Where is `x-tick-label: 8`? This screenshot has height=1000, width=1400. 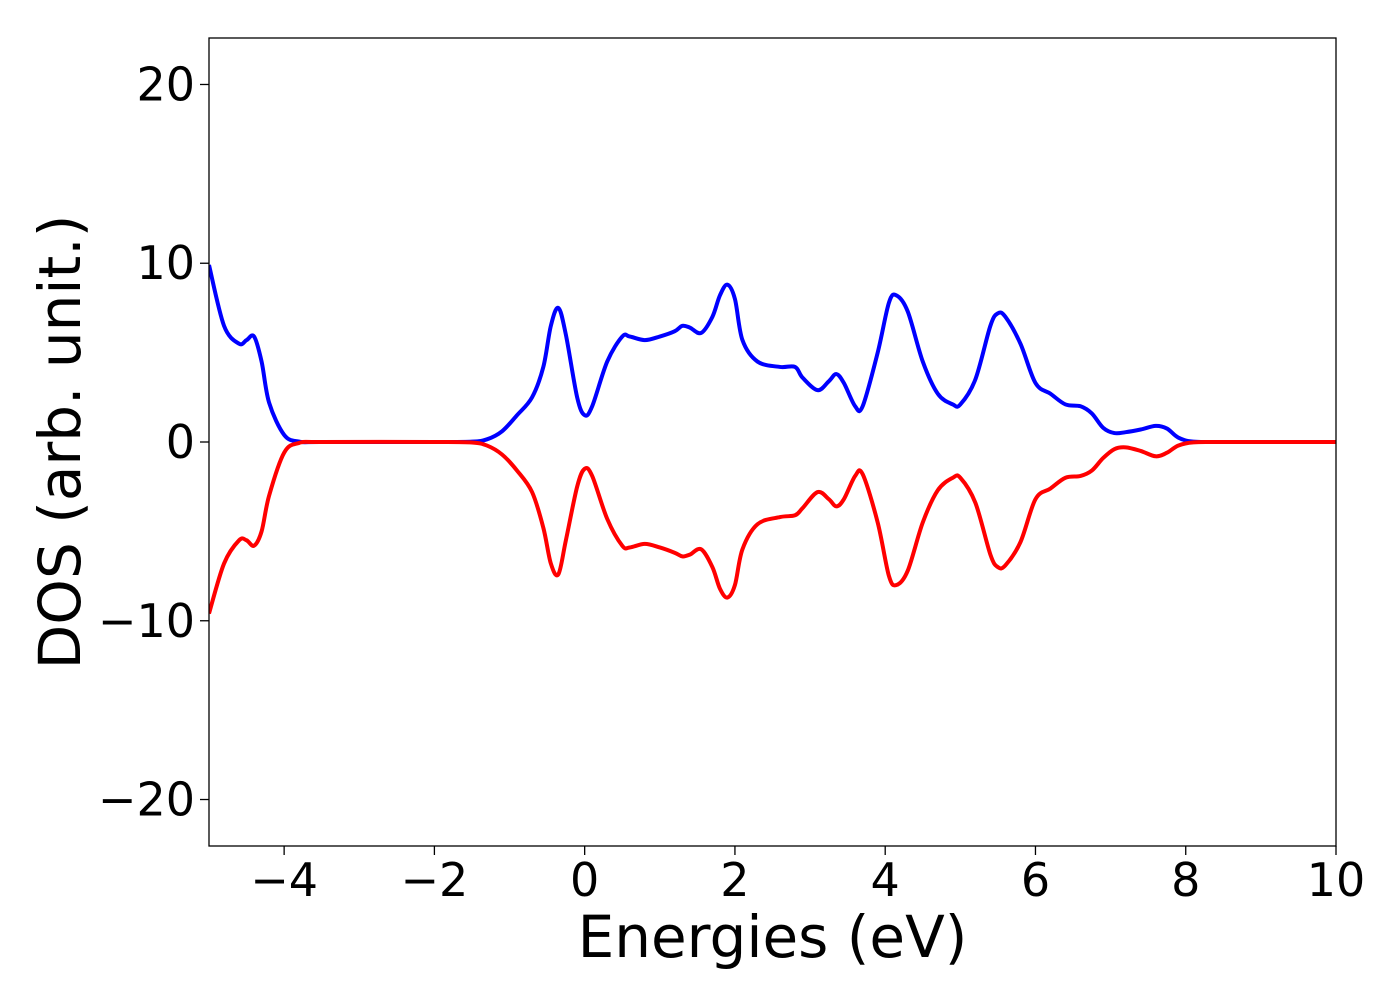
x-tick-label: 8 is located at coordinates (1185, 880).